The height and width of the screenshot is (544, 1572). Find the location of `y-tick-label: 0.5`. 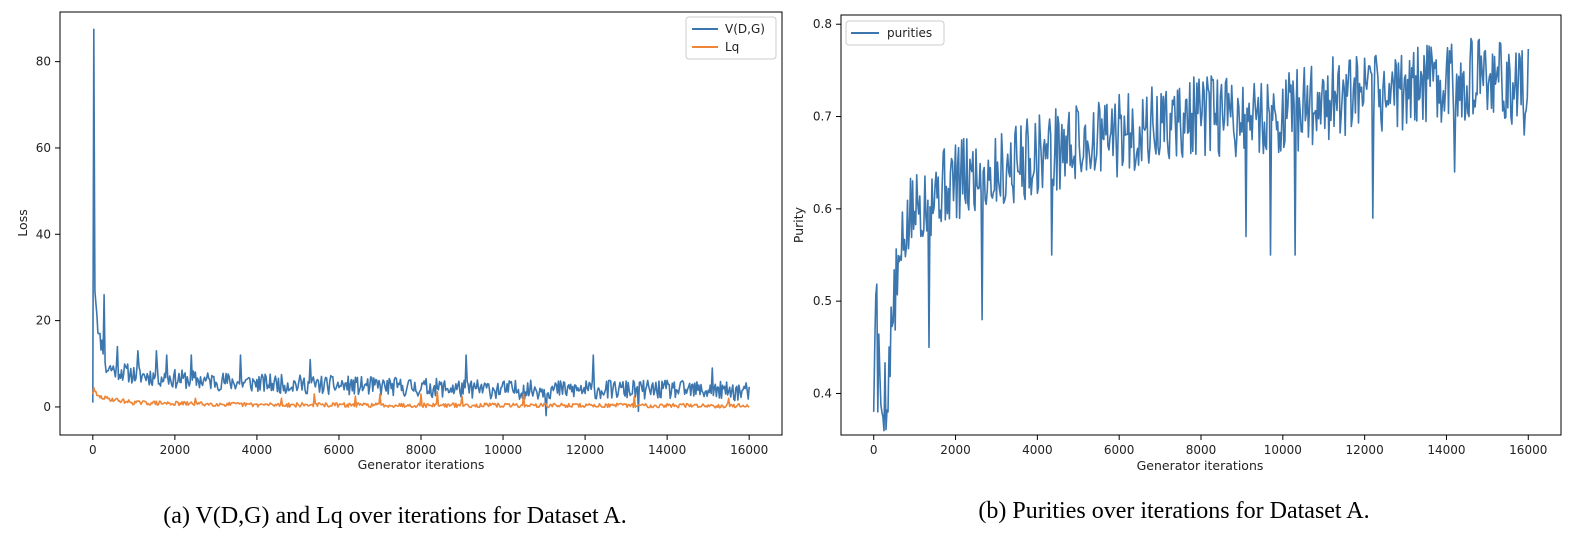

y-tick-label: 0.5 is located at coordinates (822, 301).